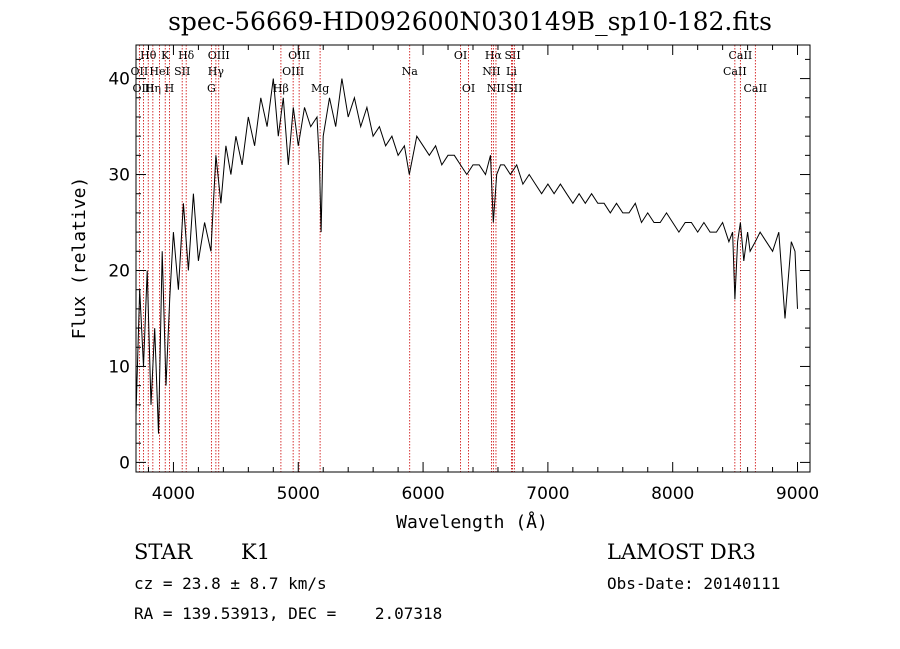  What do you see at coordinates (298, 494) in the screenshot?
I see `x-tick-label: 5000` at bounding box center [298, 494].